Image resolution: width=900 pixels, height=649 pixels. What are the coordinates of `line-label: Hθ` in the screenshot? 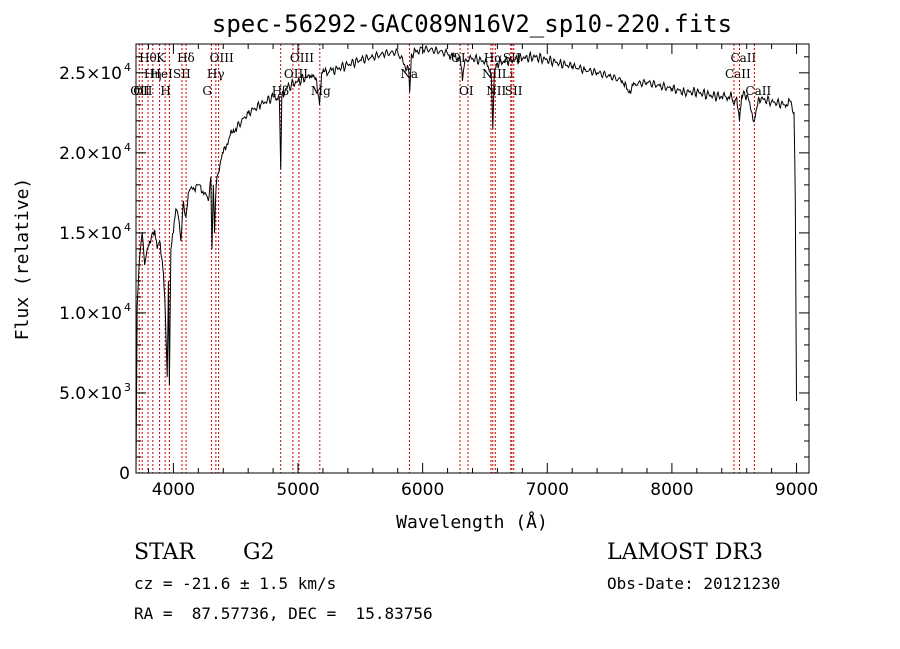 It's located at (148, 58).